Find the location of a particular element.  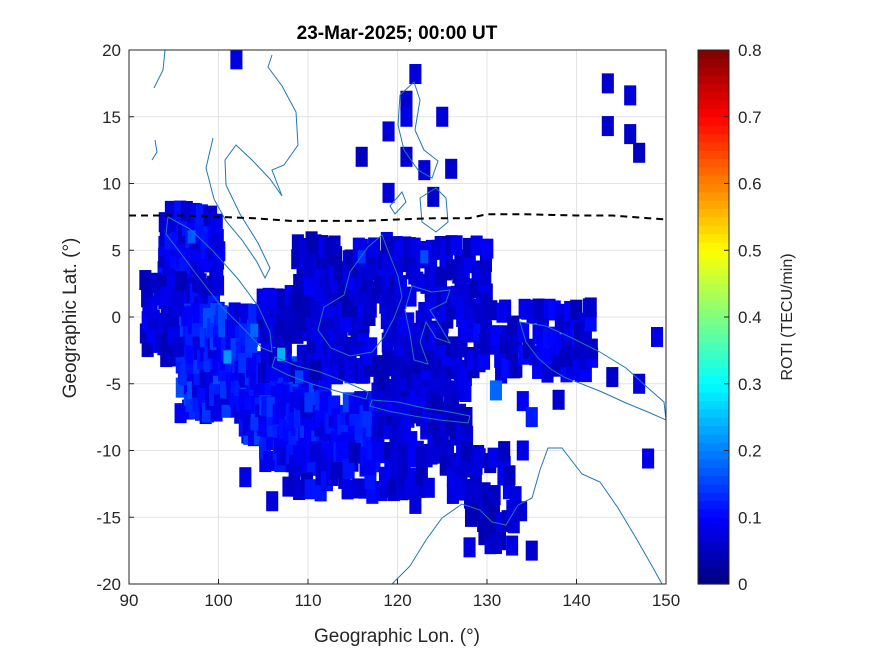

colorbar-tick-label: 0.7 is located at coordinates (750, 117).